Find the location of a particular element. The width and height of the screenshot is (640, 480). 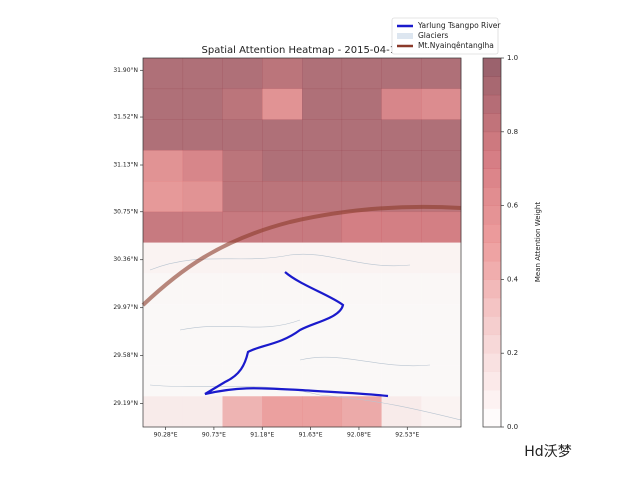

legend-swatch is located at coordinates (405, 36).